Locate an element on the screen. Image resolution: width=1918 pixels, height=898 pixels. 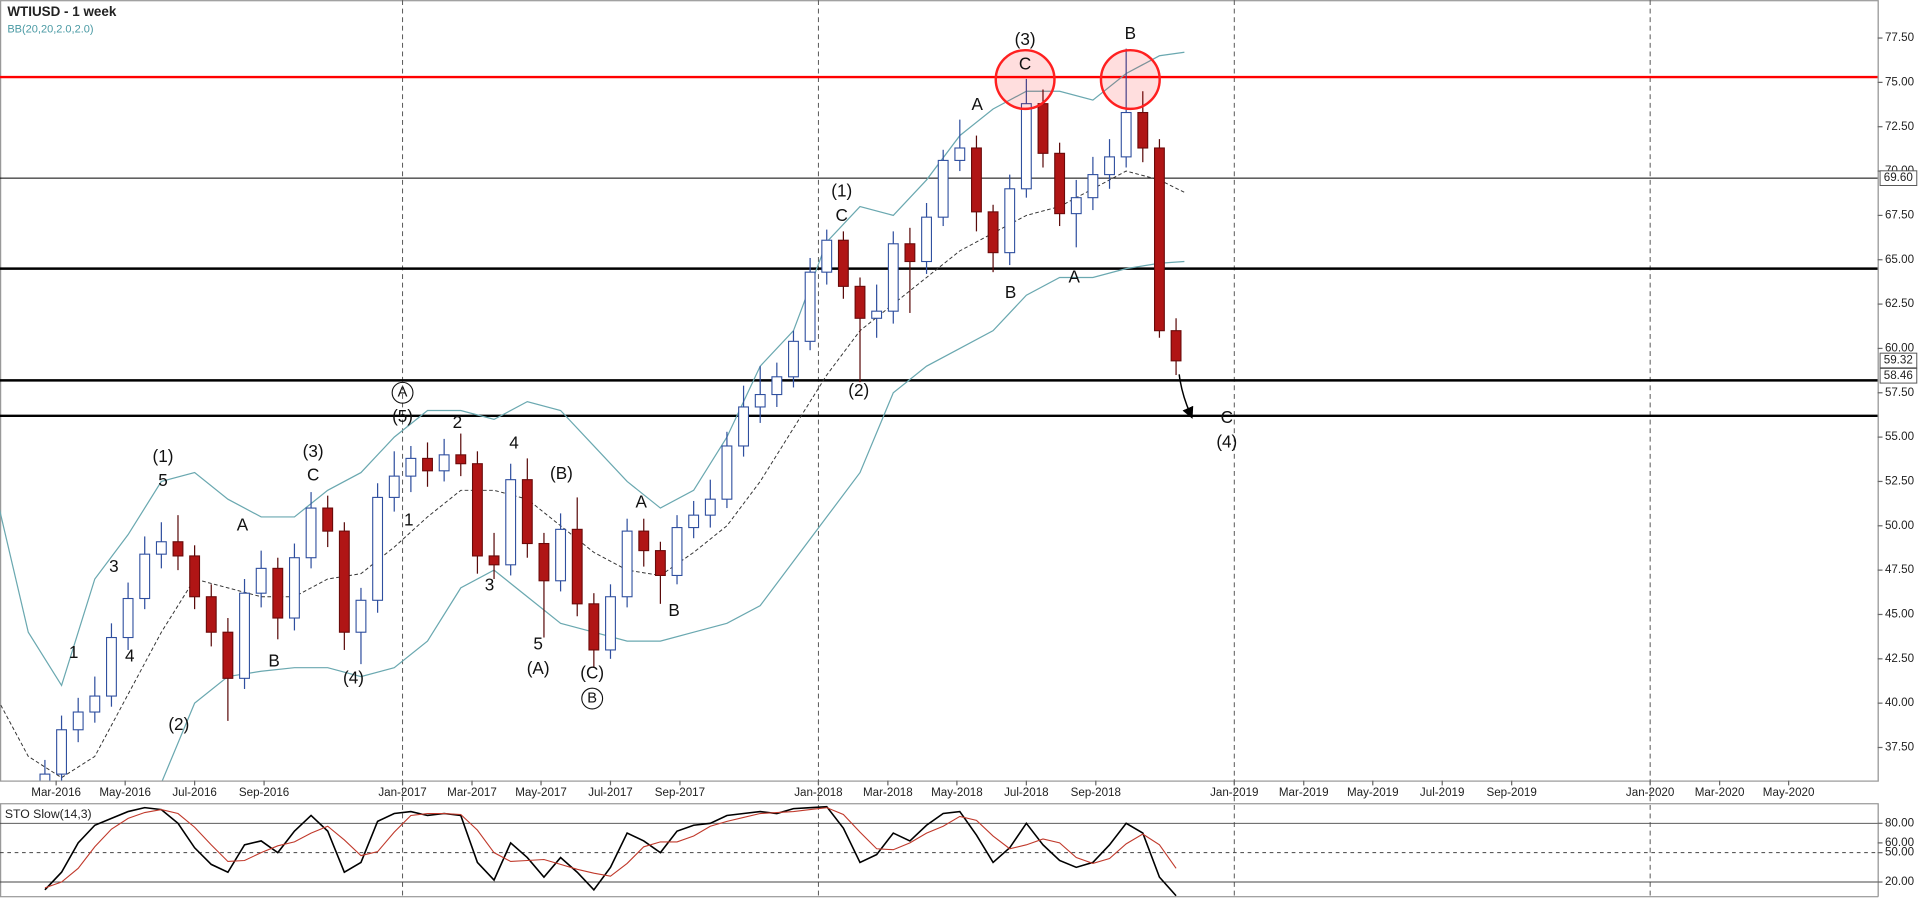
highlight-circle is located at coordinates (1130, 79).